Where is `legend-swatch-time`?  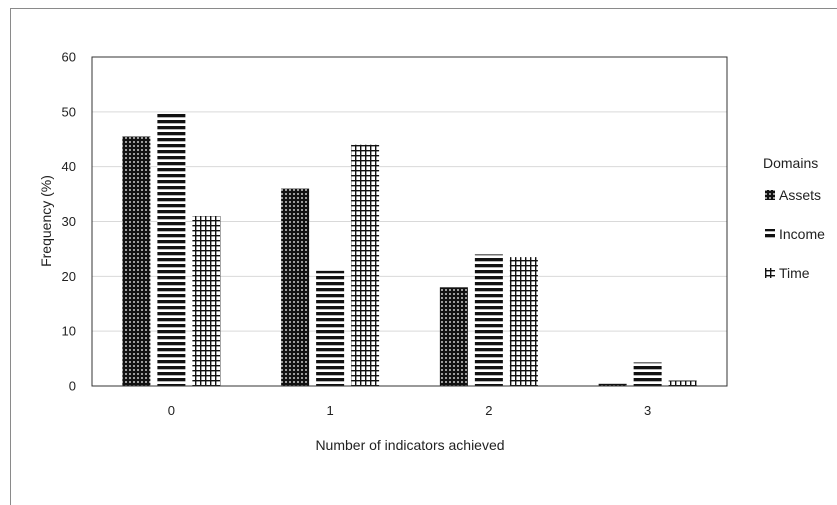
legend-swatch-time is located at coordinates (770, 273).